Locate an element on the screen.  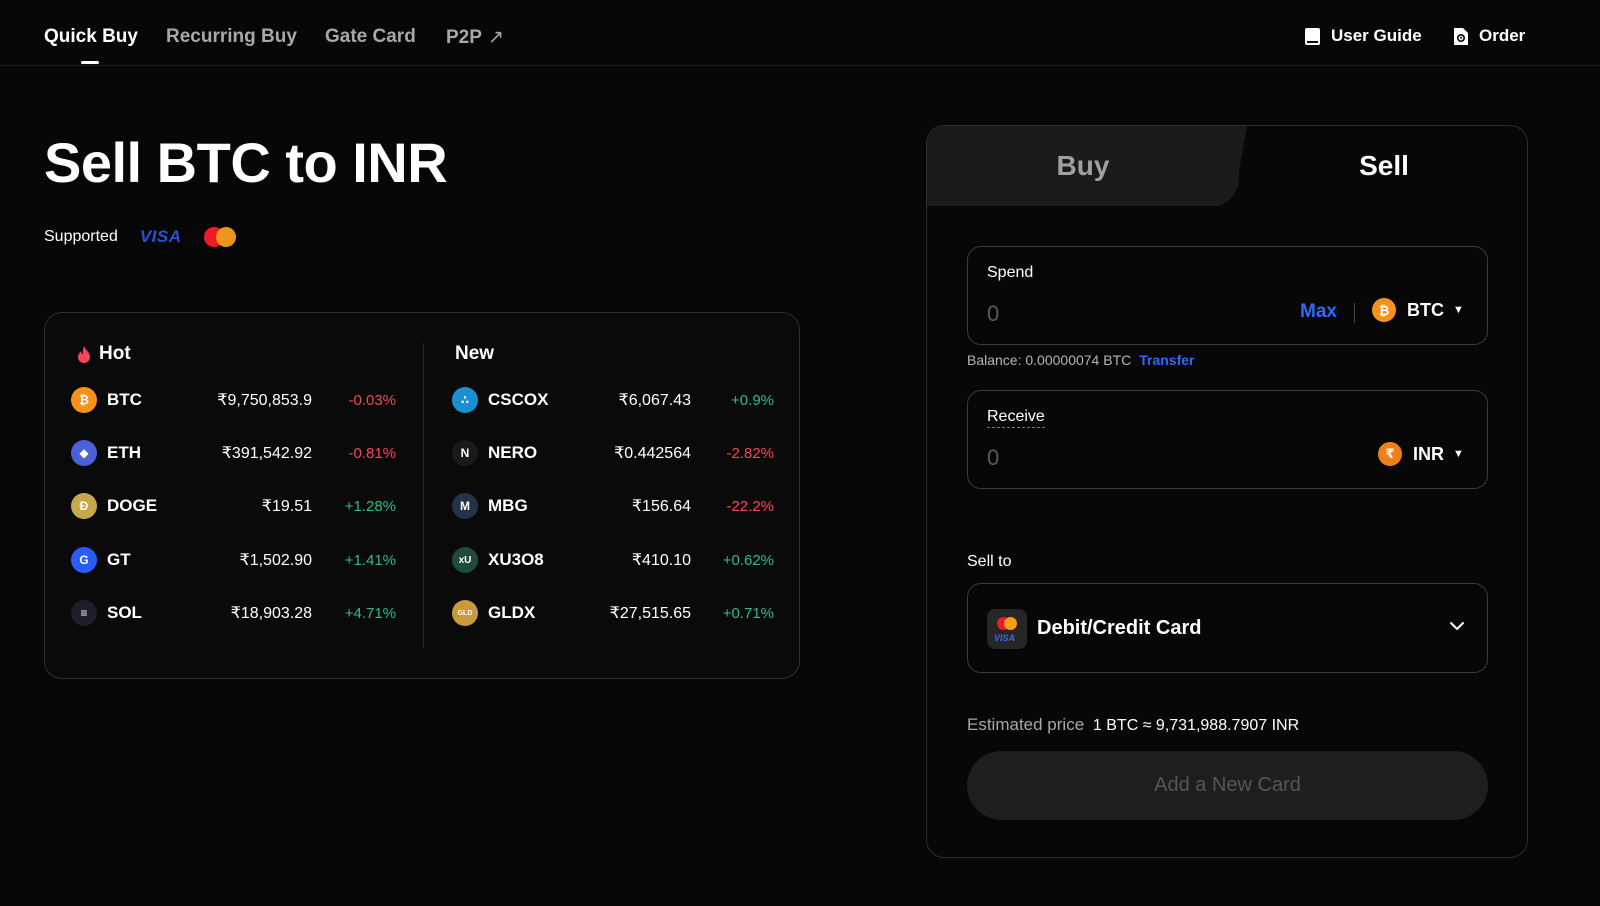
coin-price: ₹1,502.90 is located at coordinates (275, 560).